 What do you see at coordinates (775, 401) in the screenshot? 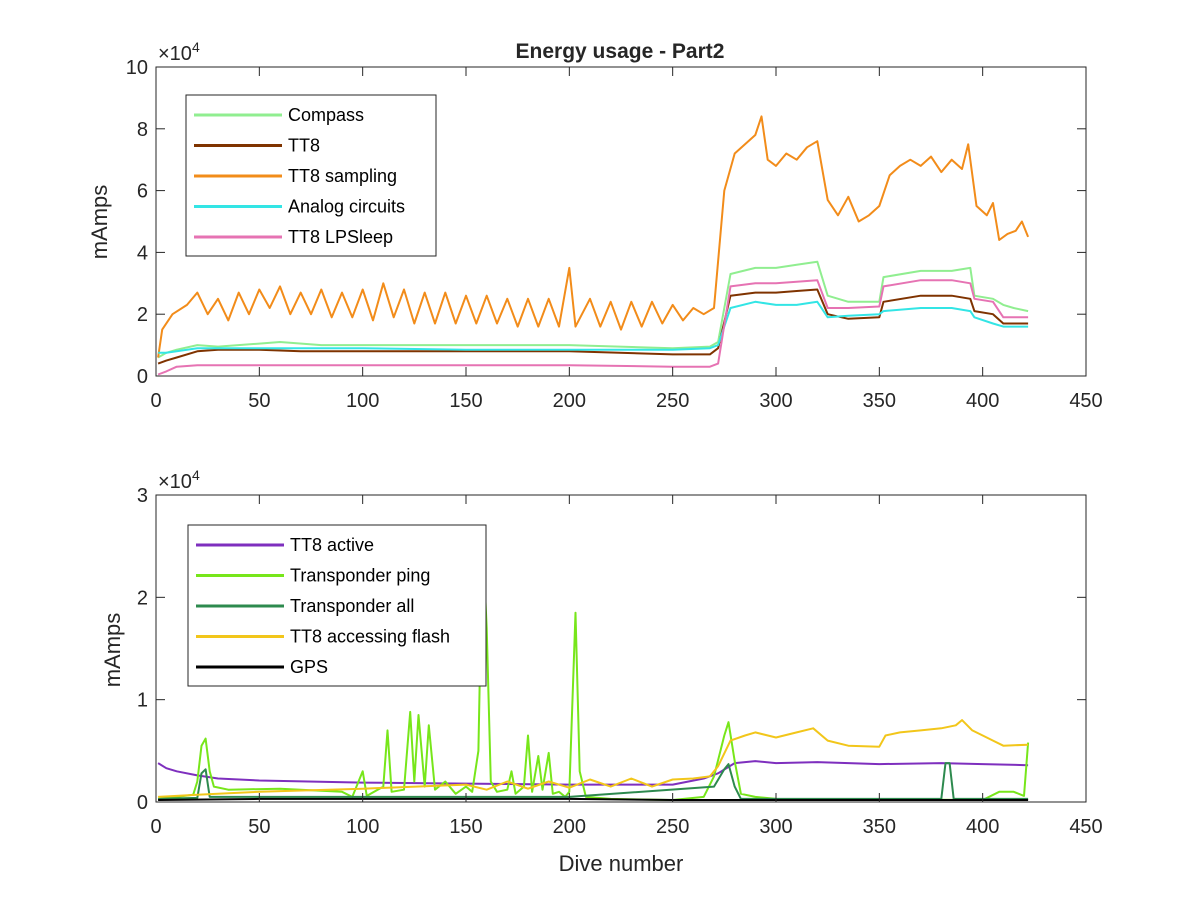
I see `top-chart-x-tick-label: 300` at bounding box center [775, 401].